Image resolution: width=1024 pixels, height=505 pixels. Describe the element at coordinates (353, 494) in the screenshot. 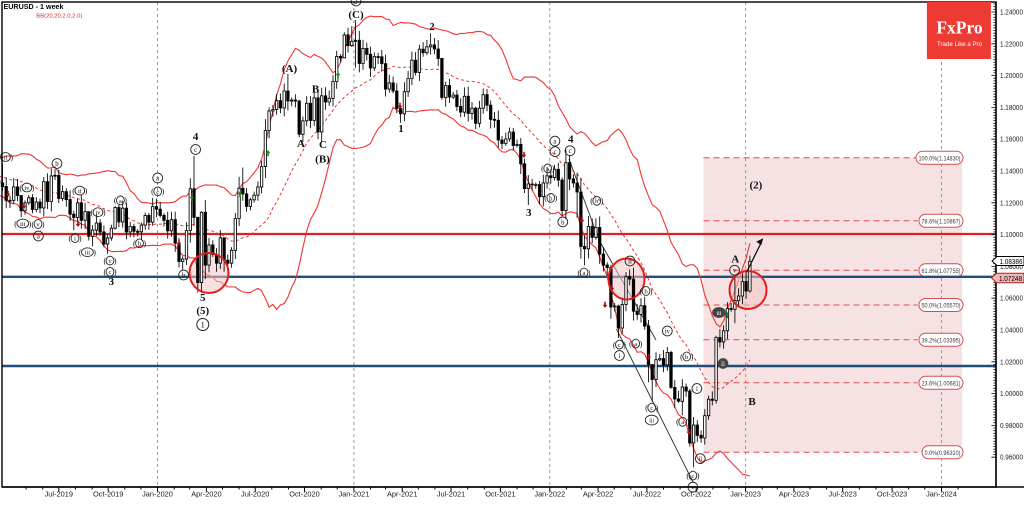

I see `svg-text: Jan-2021` at that location.